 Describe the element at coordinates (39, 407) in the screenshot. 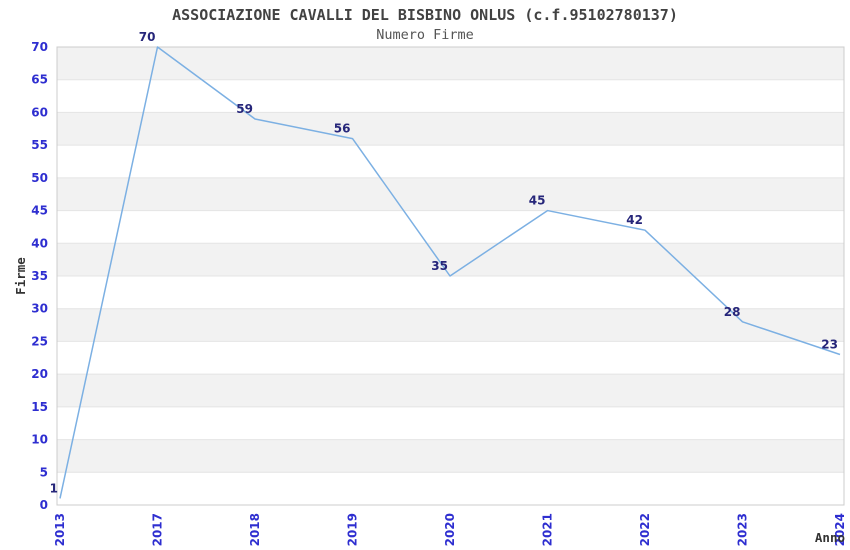

I see `y-tick-label: 15` at that location.